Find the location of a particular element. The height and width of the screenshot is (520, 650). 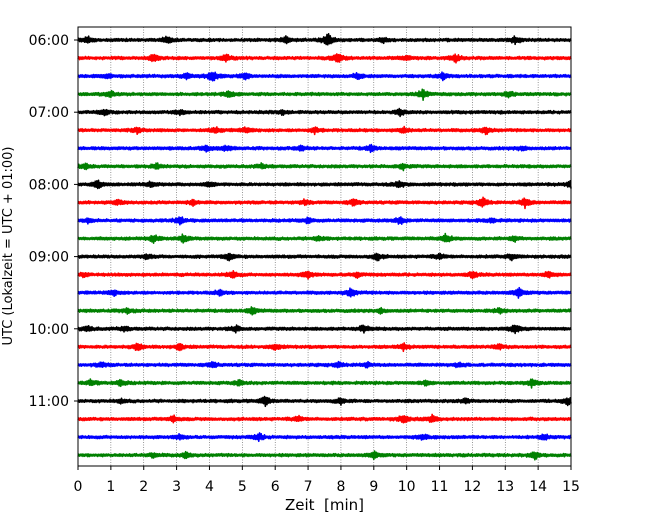

x-tick-label: 13 is located at coordinates (505, 487).